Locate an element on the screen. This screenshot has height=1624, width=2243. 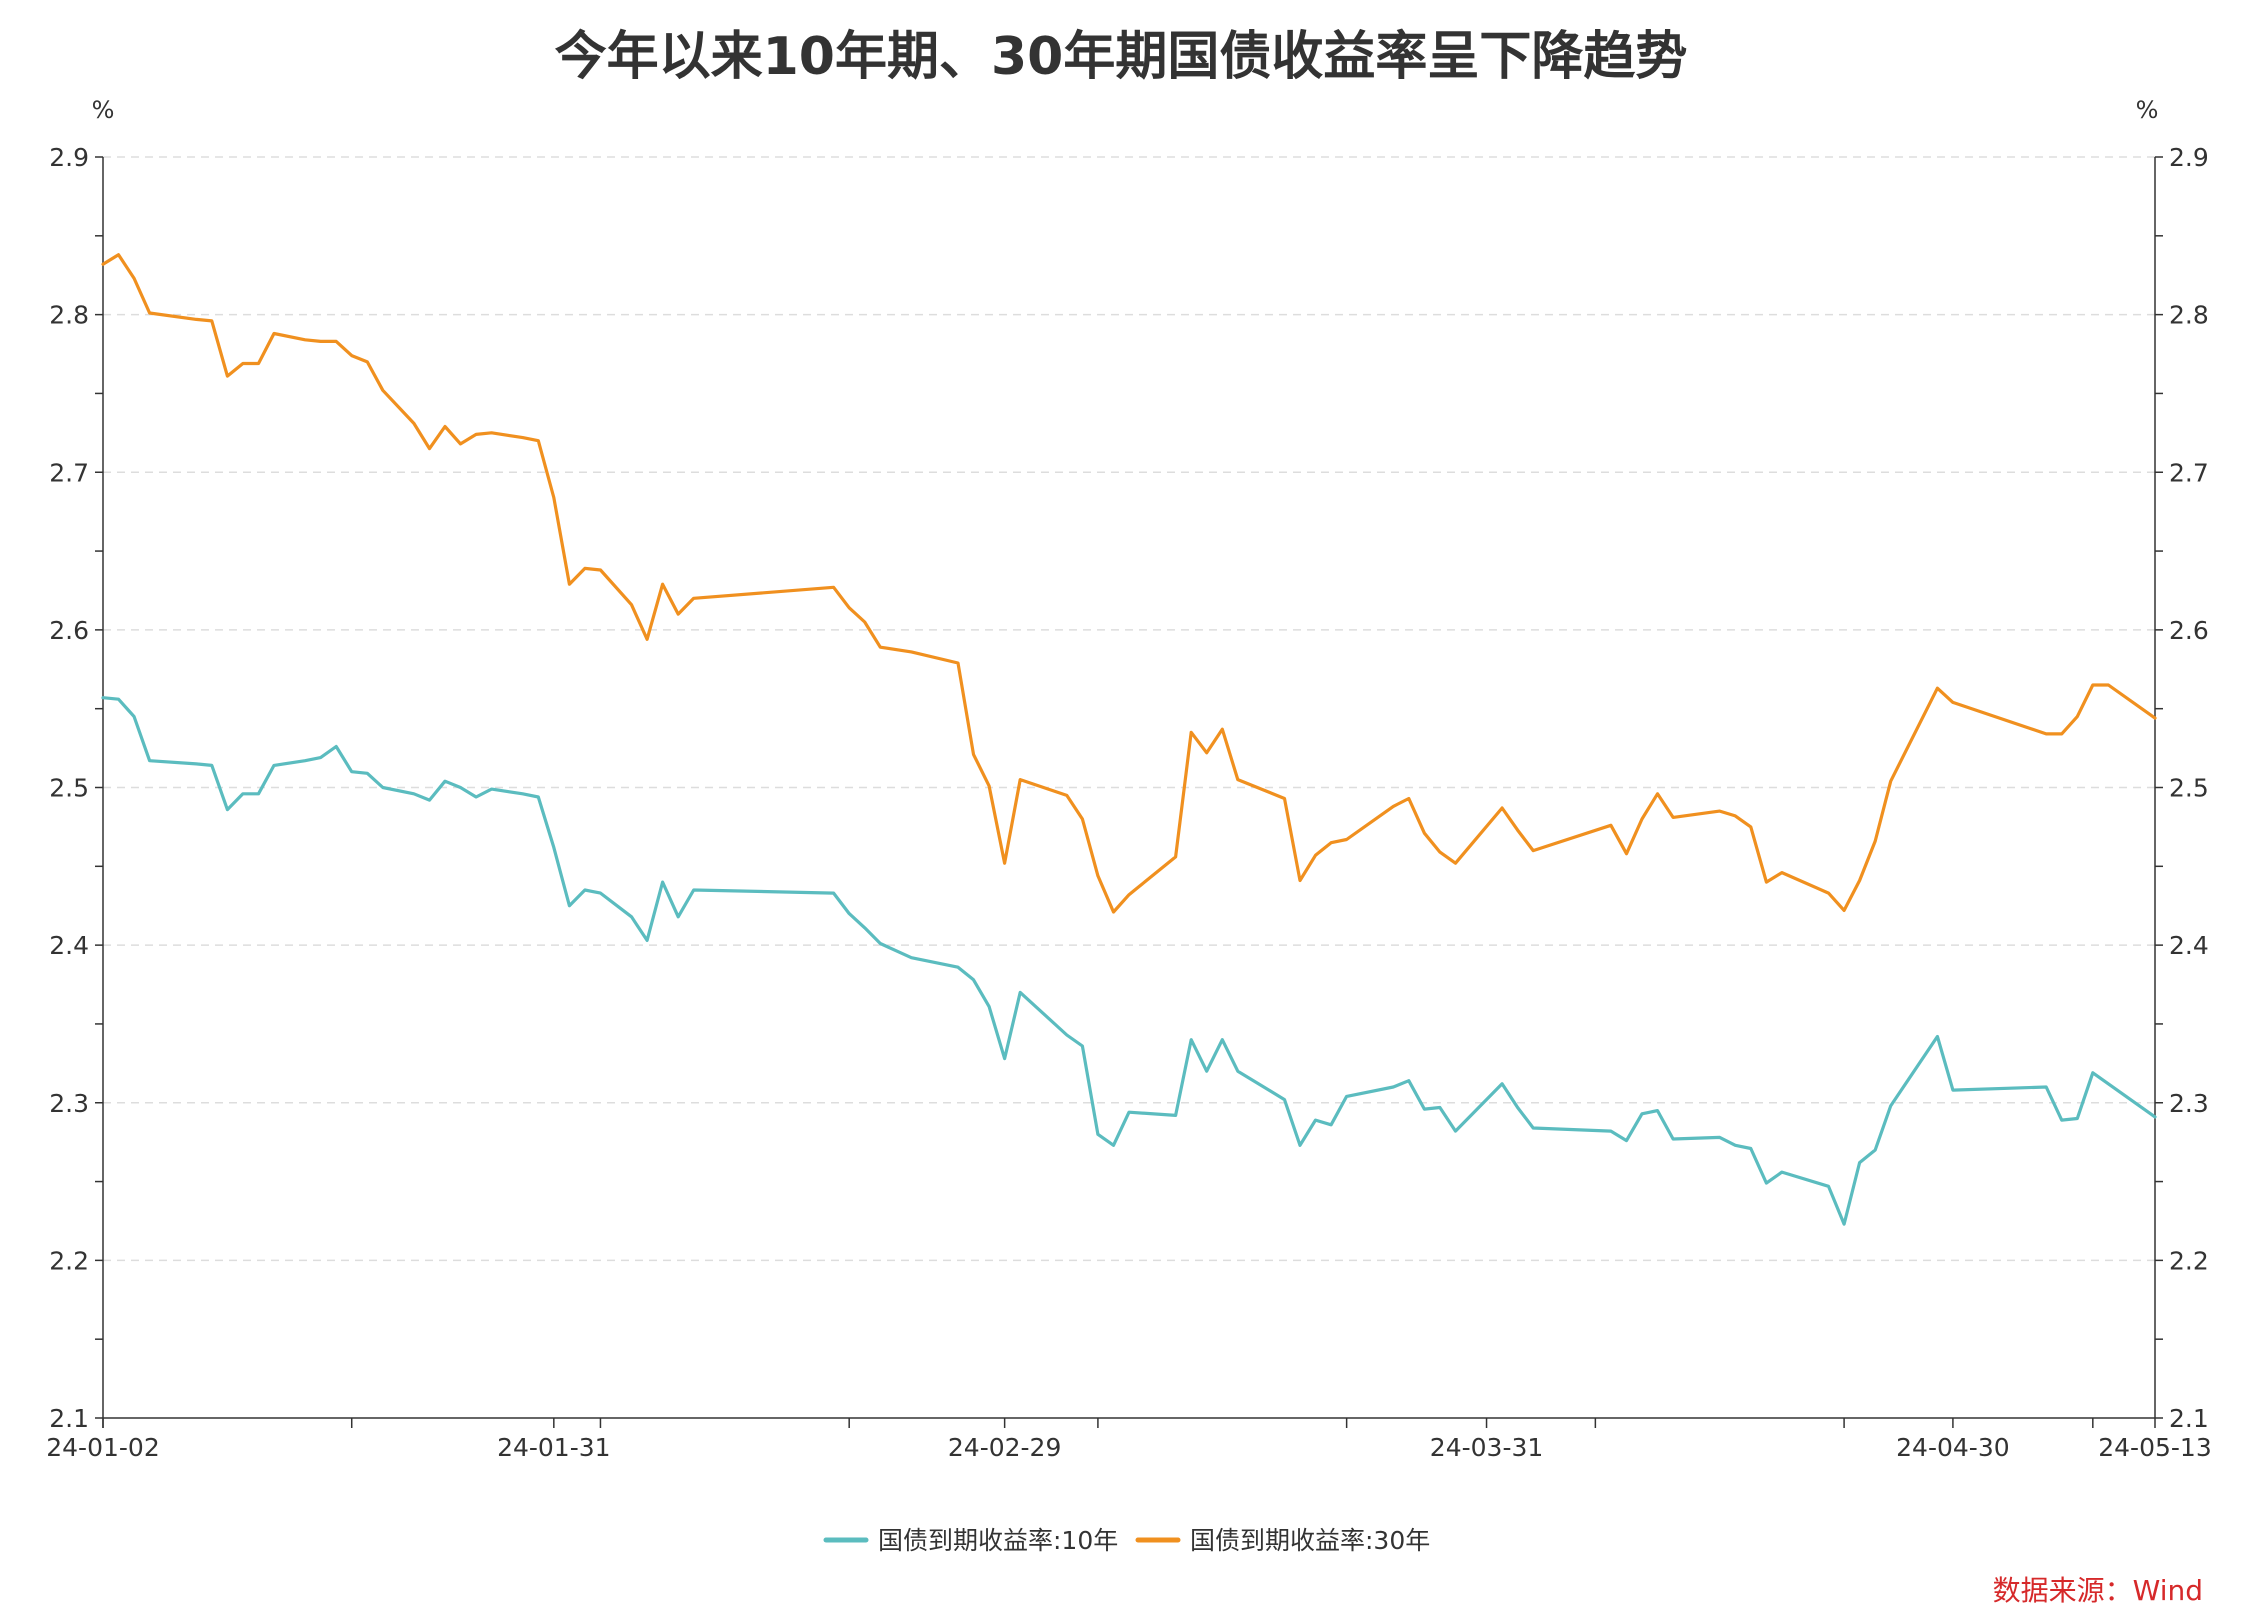
y-tick-label-left: 2.6 is located at coordinates (69, 630).